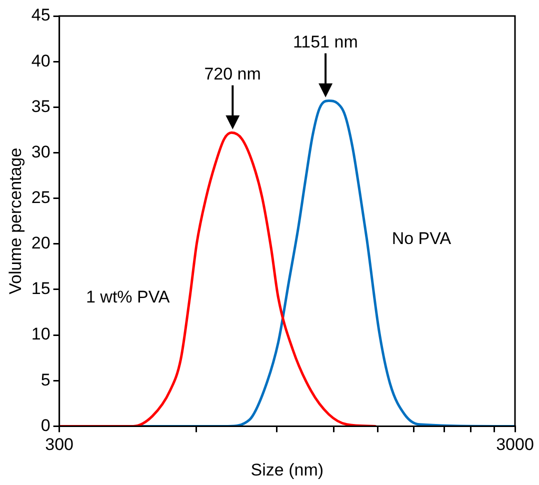  What do you see at coordinates (422, 238) in the screenshot?
I see `series-label: No PVA` at bounding box center [422, 238].